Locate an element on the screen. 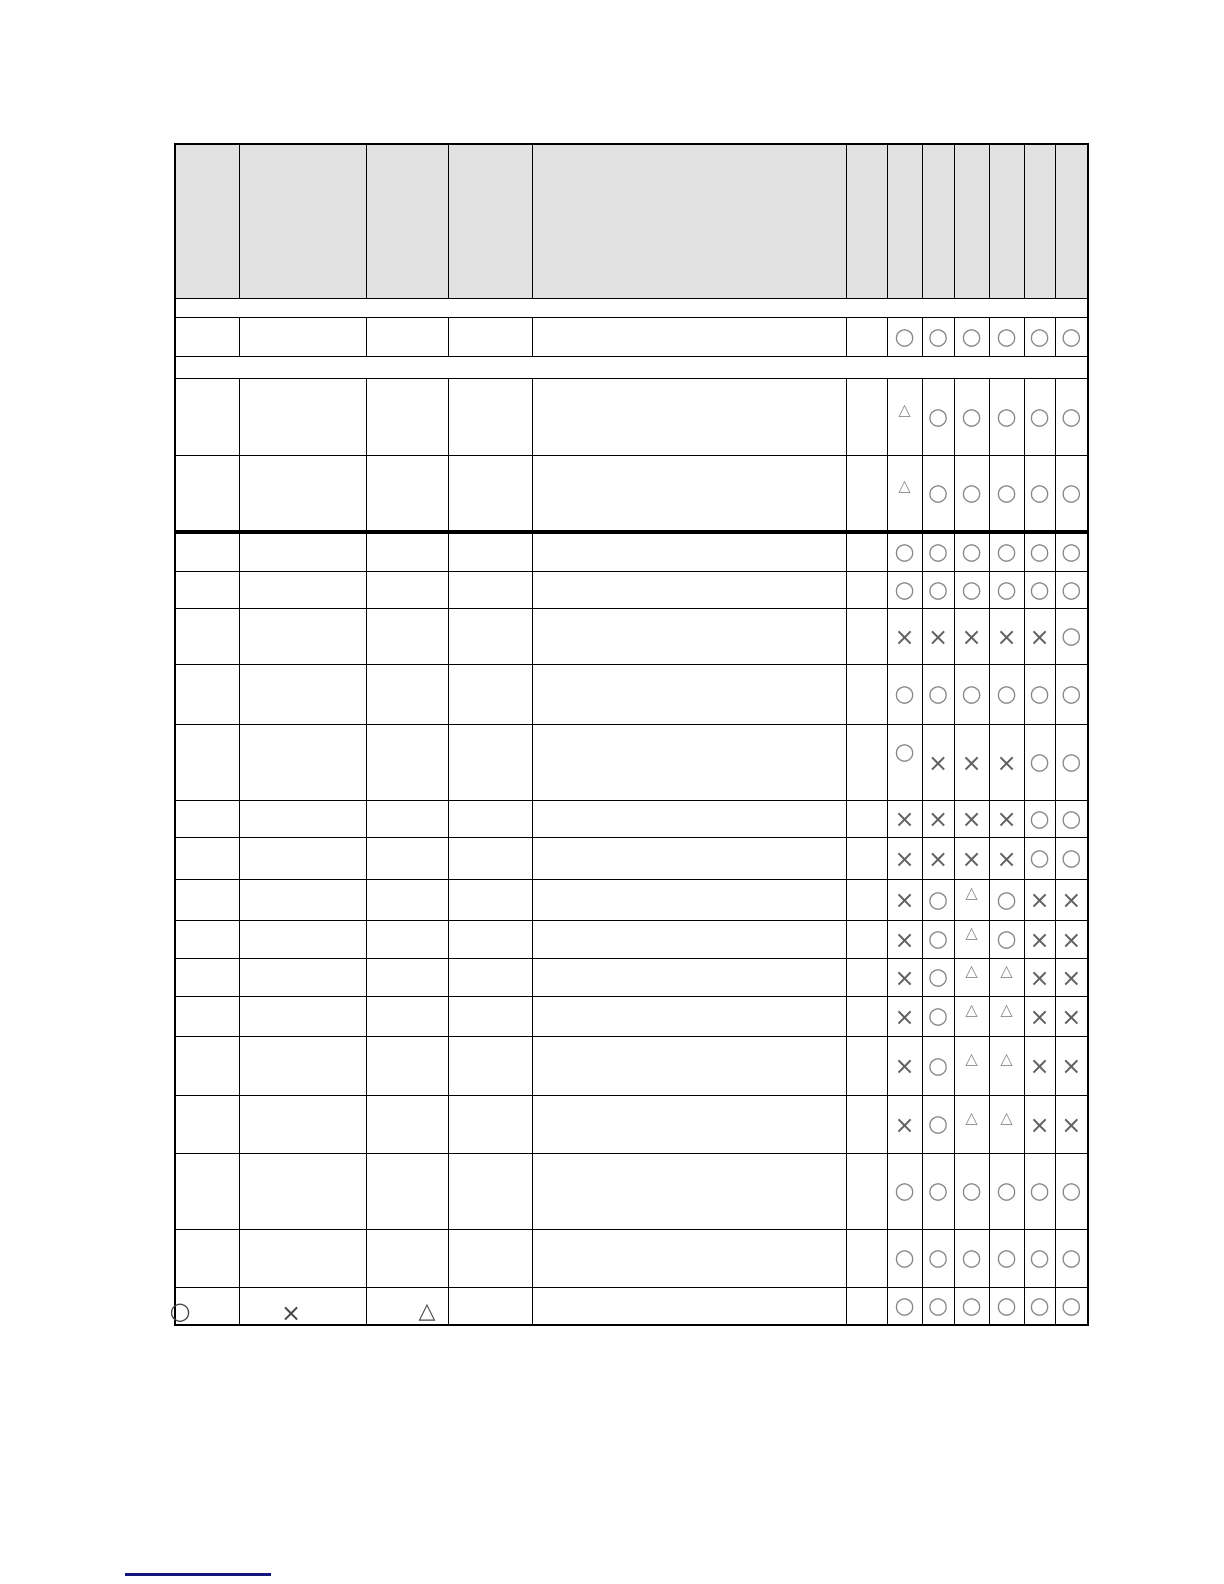 The image size is (1224, 1584). table-row: × ○ △ △ × × is located at coordinates (631, 1124).